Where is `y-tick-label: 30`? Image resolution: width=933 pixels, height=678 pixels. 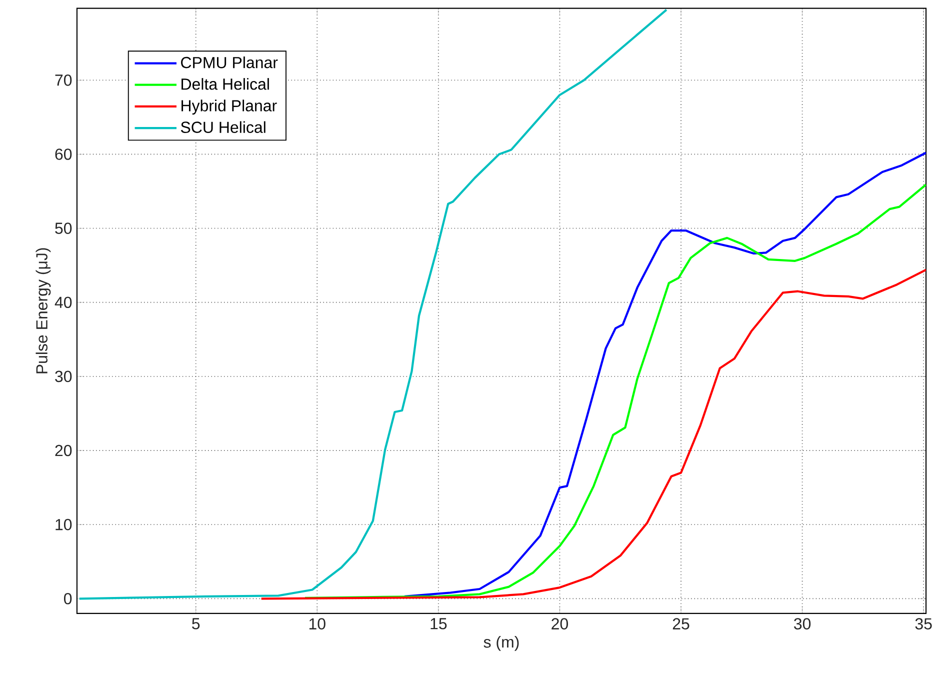 y-tick-label: 30 is located at coordinates (63, 376).